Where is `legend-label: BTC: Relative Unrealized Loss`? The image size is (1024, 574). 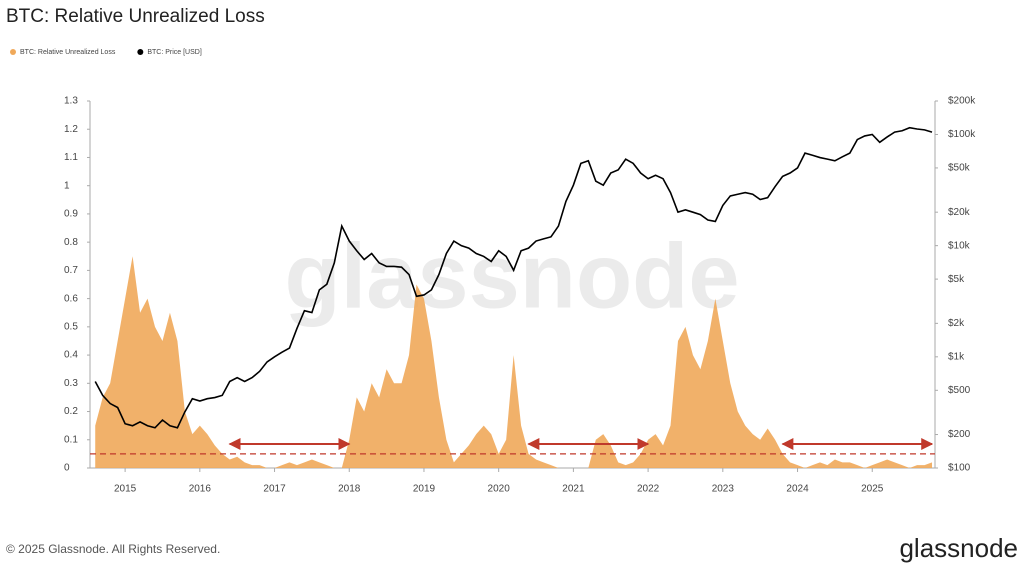 legend-label: BTC: Relative Unrealized Loss is located at coordinates (68, 52).